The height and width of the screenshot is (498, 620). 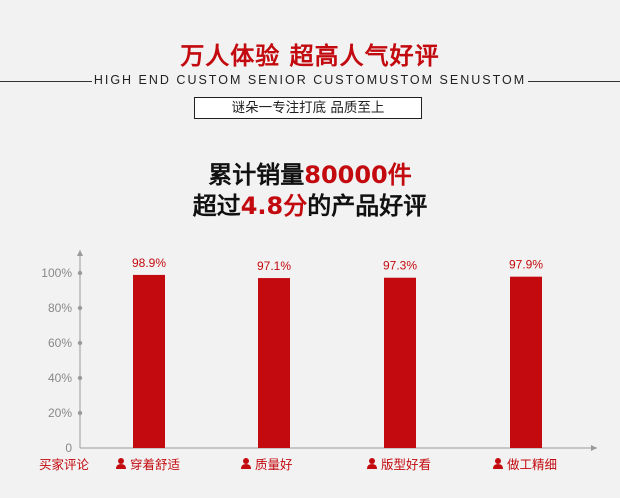 What do you see at coordinates (256, 175) in the screenshot?
I see `sales-stat-prefix: 累计销量` at bounding box center [256, 175].